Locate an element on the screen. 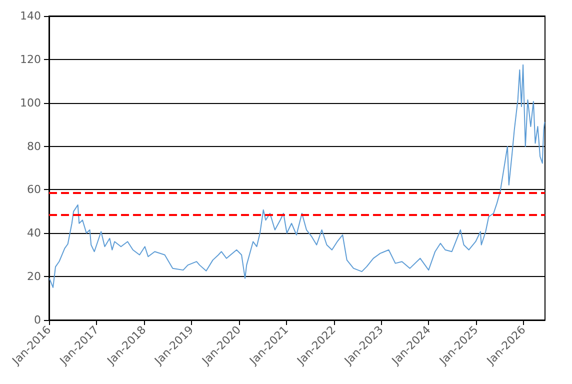 This screenshot has width=572, height=384. y-tick-label: 100 is located at coordinates (30, 103).